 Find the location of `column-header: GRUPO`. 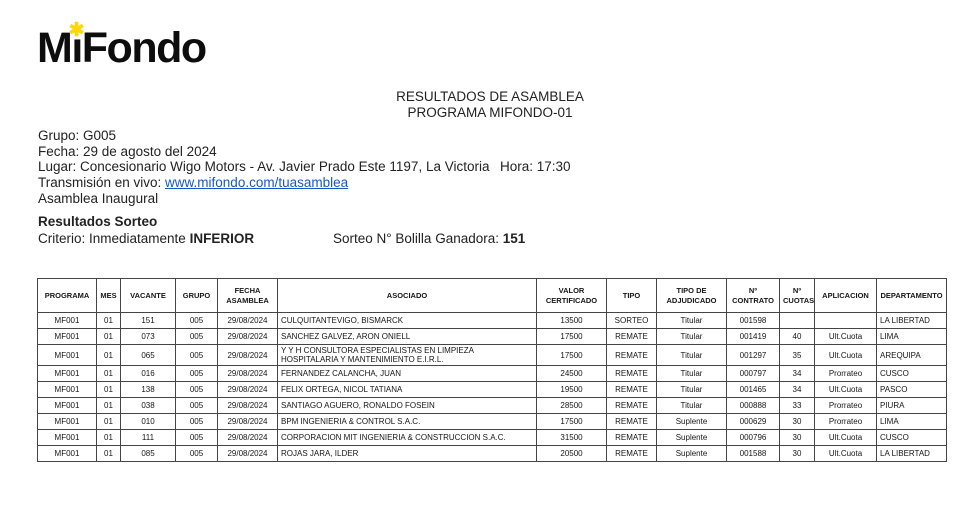

column-header: GRUPO is located at coordinates (196, 295).